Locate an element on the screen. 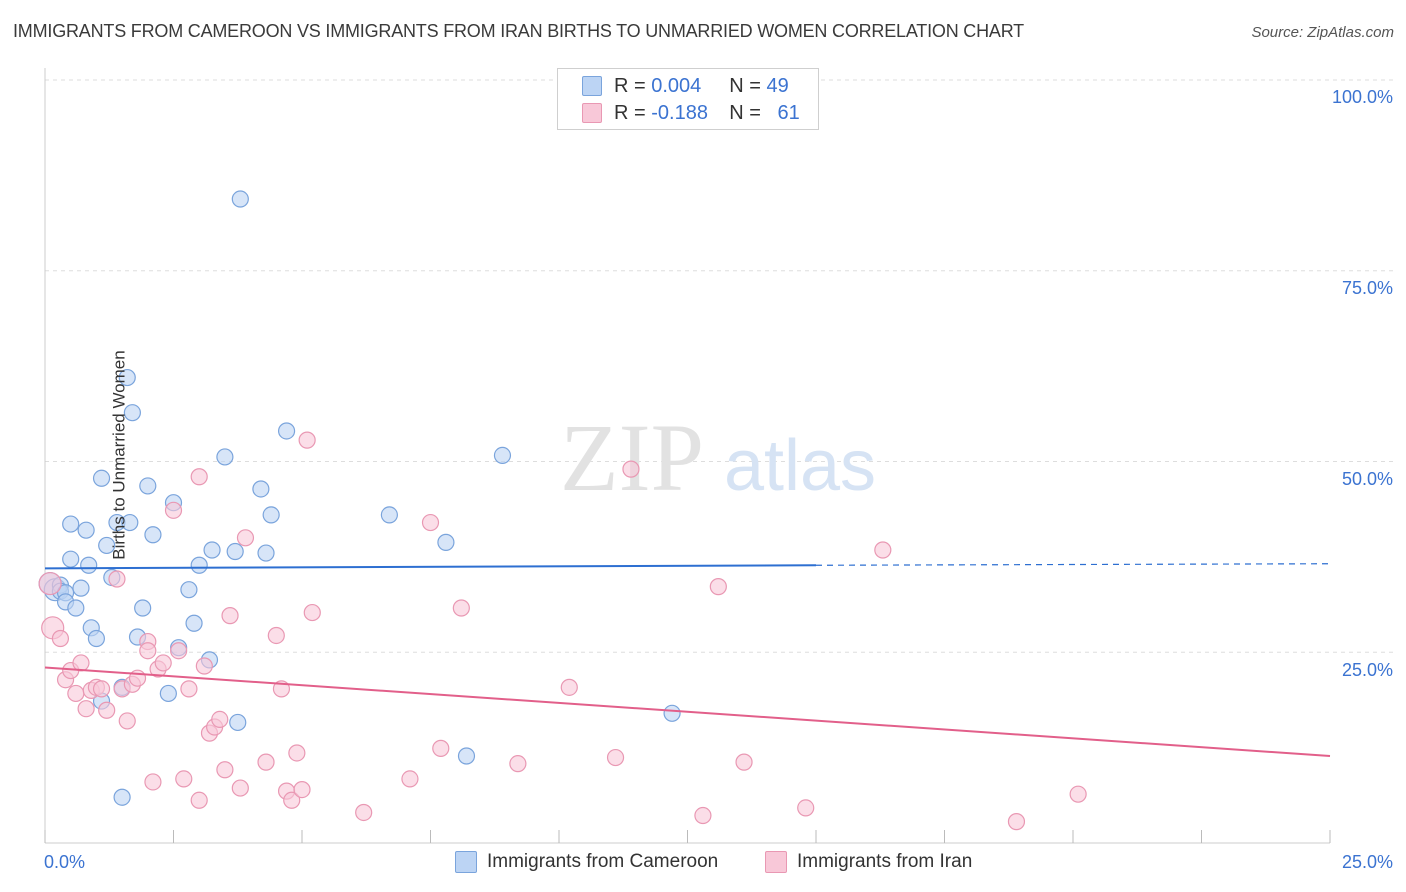 This screenshot has height=892, width=1406. legend-row-cameroon: R = 0.004 N = 49 is located at coordinates (685, 86).